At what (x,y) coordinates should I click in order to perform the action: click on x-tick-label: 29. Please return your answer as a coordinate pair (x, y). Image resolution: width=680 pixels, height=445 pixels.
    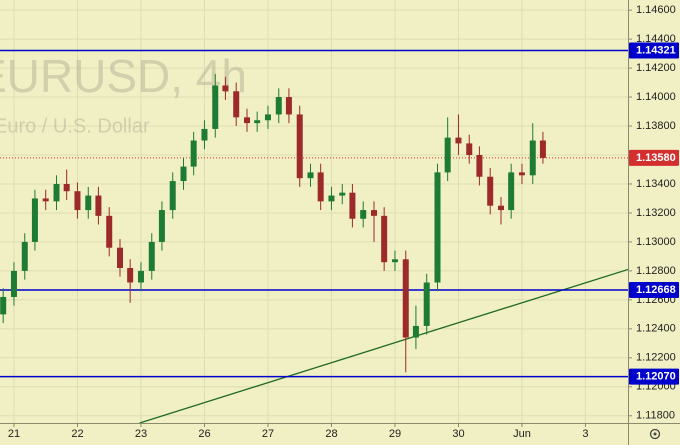
    Looking at the image, I should click on (395, 434).